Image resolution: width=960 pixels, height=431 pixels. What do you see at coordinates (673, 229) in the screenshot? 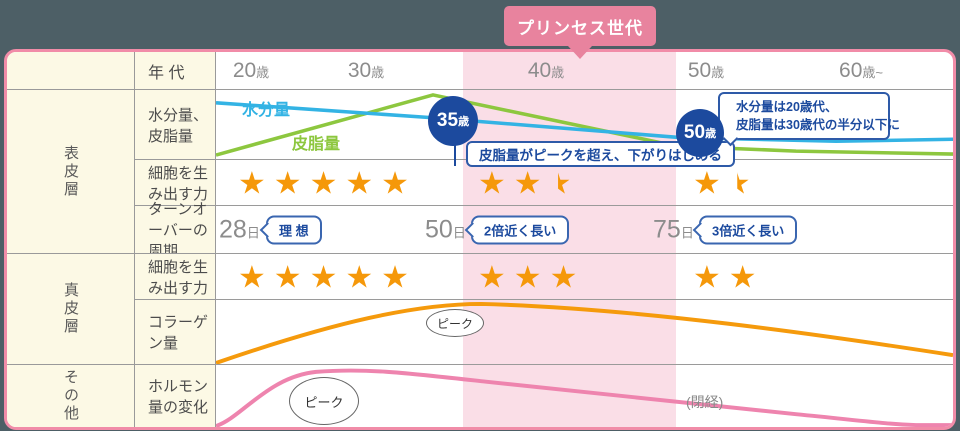
I see `turnover-days-50s: 75日` at bounding box center [673, 229].